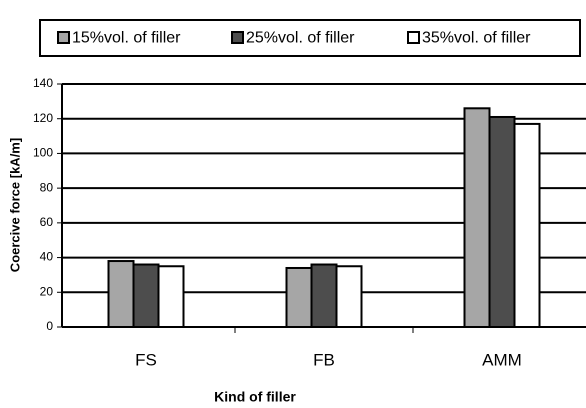 Image resolution: width=586 pixels, height=408 pixels. What do you see at coordinates (300, 38) in the screenshot?
I see `legend-label: 25%vol. of filler` at bounding box center [300, 38].